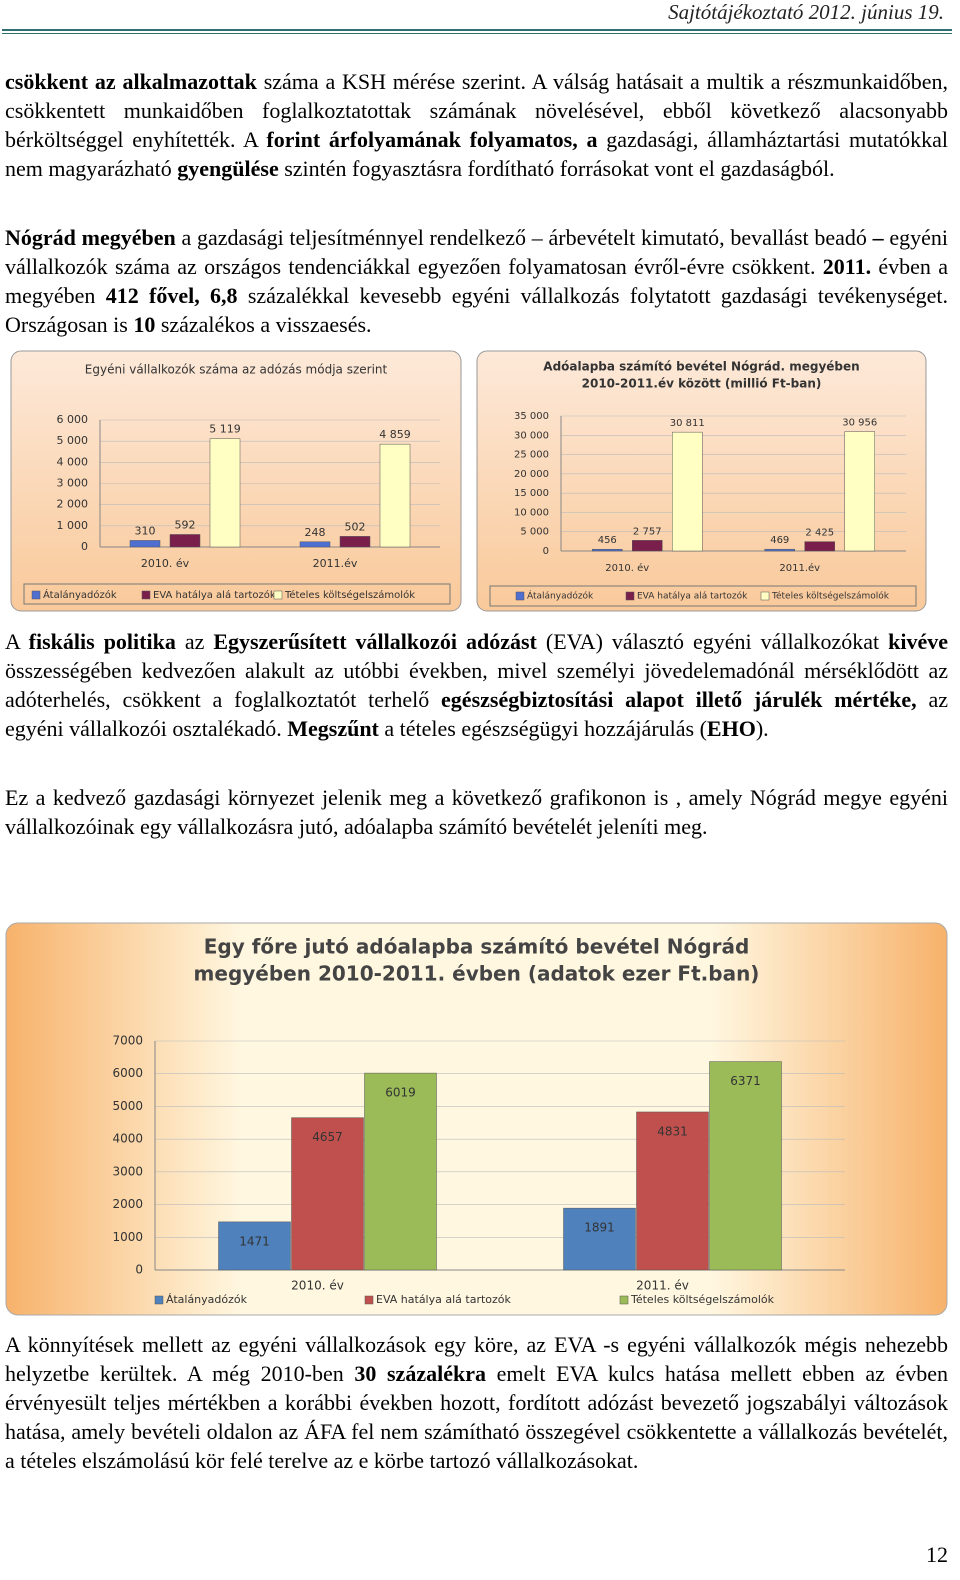  I want to click on text-run: 412 fővel, 6,8, so click(171, 295).